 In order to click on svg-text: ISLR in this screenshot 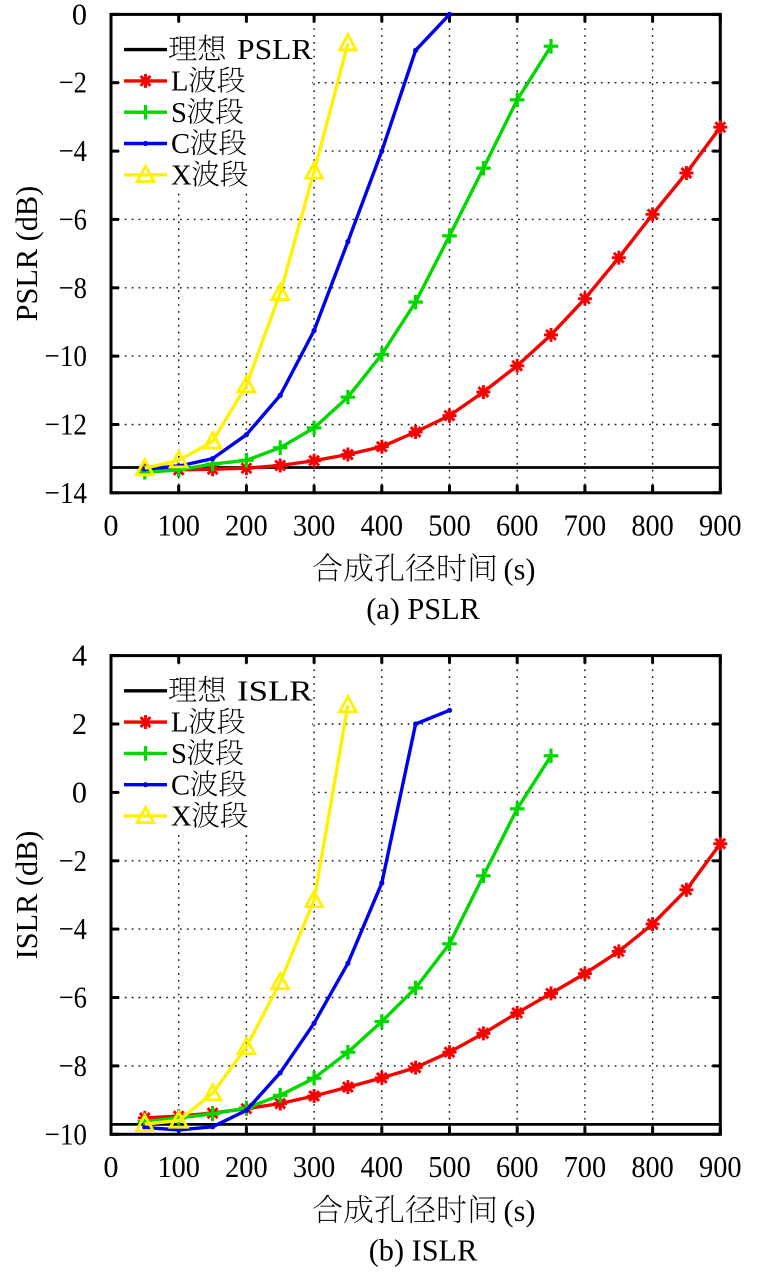, I will do `click(275, 691)`.